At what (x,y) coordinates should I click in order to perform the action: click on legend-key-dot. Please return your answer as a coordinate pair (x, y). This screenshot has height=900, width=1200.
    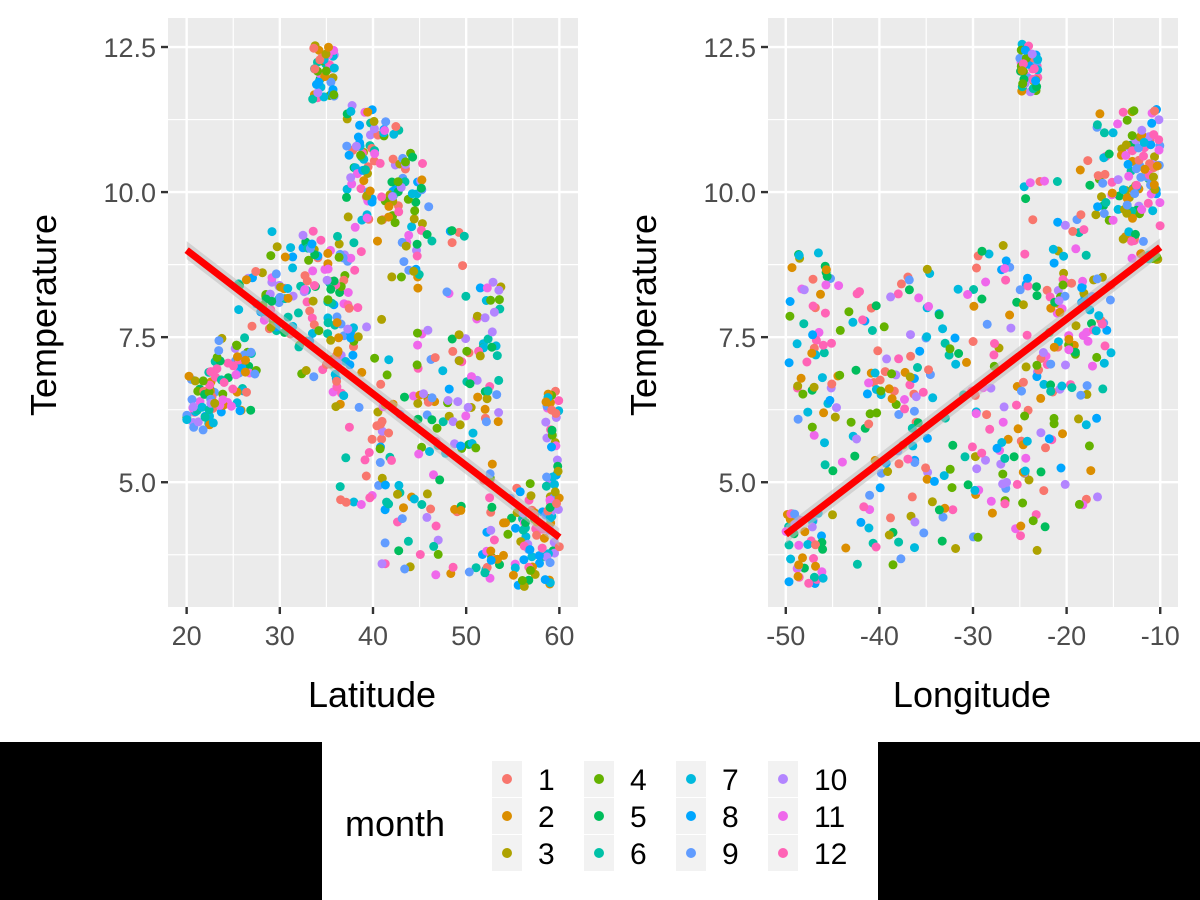
    Looking at the image, I should click on (691, 816).